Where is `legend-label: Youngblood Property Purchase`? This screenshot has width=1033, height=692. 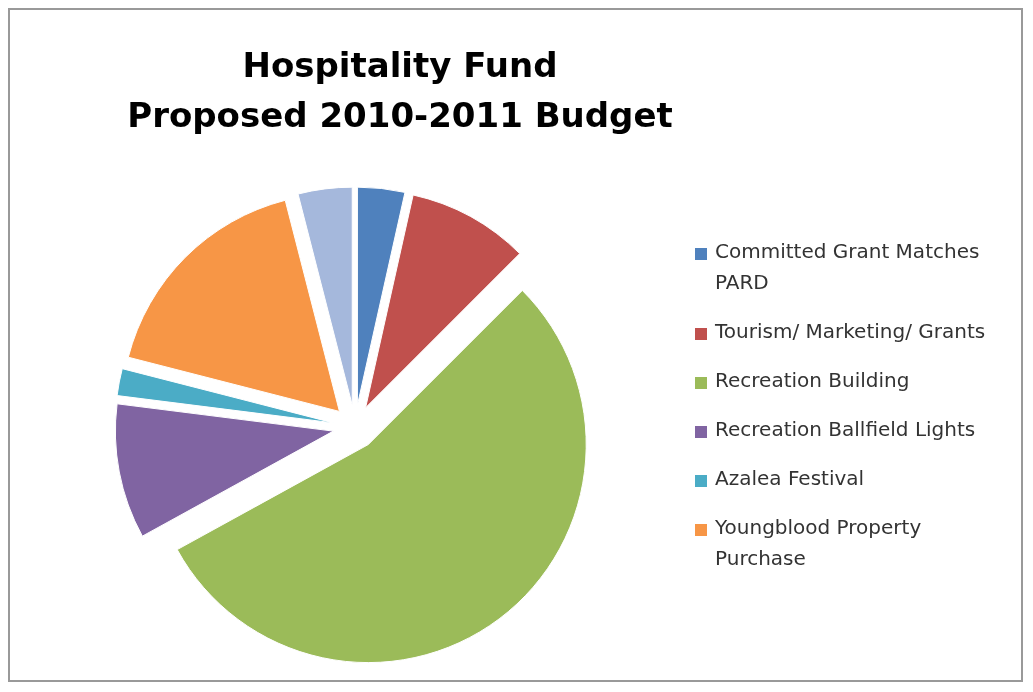
legend-label: Youngblood Property Purchase is located at coordinates (819, 543).